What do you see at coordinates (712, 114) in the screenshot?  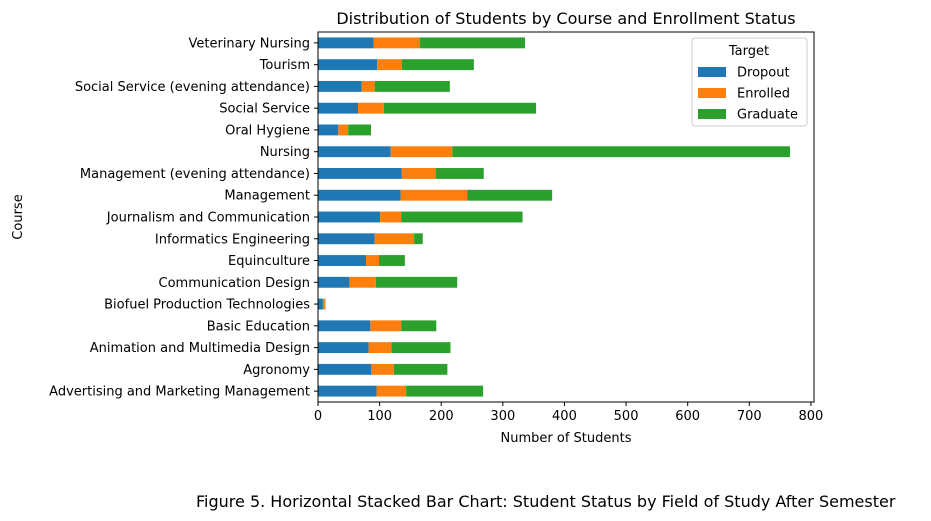 I see `legend-swatch-graduate` at bounding box center [712, 114].